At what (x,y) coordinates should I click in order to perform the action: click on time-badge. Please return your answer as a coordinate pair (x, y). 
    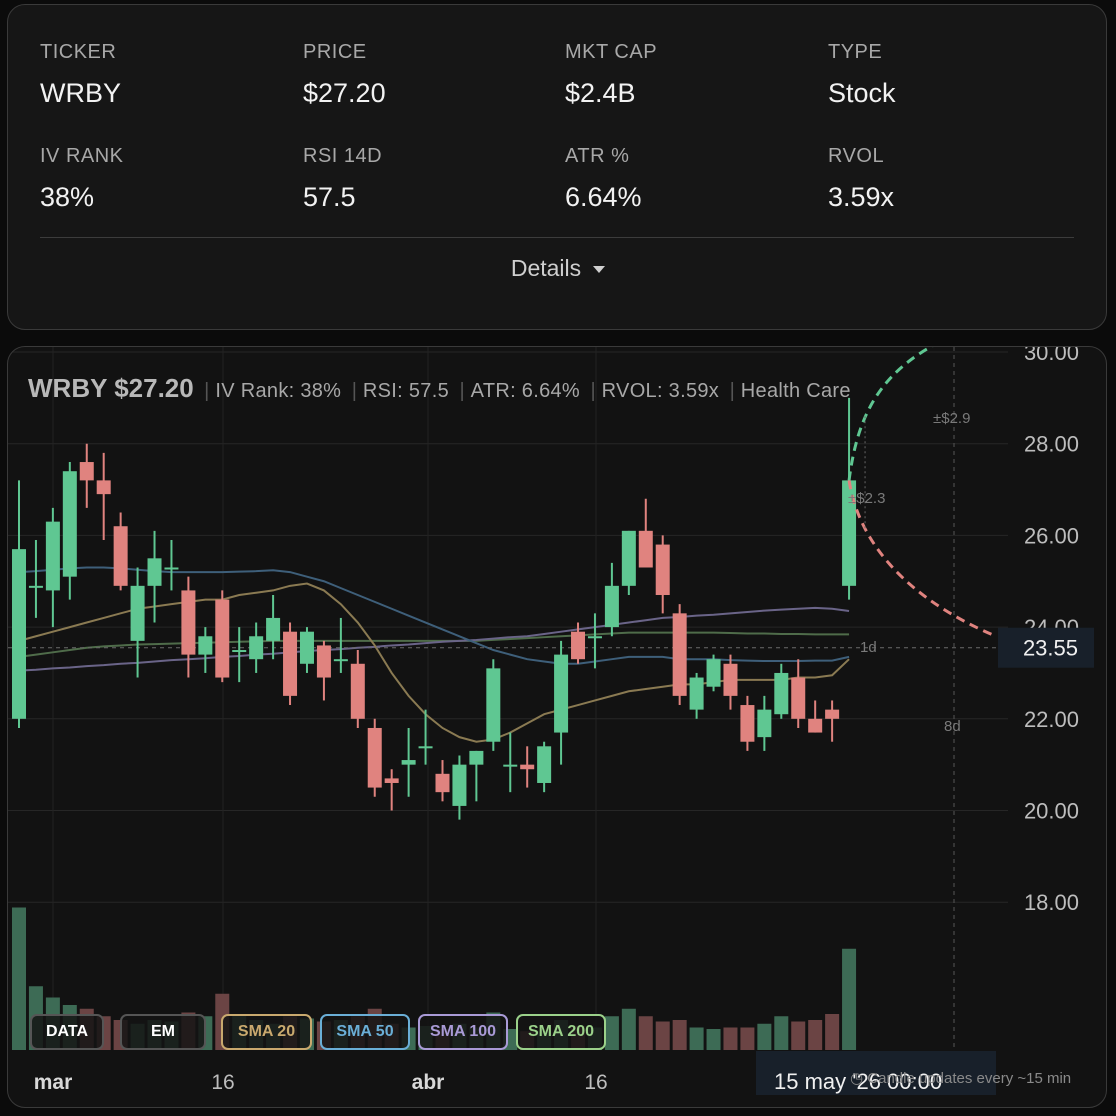
    Looking at the image, I should click on (876, 1073).